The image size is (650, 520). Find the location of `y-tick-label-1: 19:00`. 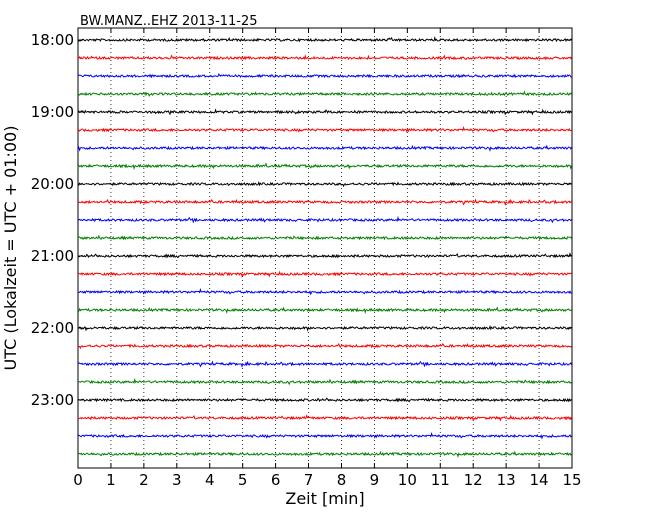

y-tick-label-1: 19:00 is located at coordinates (52, 112).